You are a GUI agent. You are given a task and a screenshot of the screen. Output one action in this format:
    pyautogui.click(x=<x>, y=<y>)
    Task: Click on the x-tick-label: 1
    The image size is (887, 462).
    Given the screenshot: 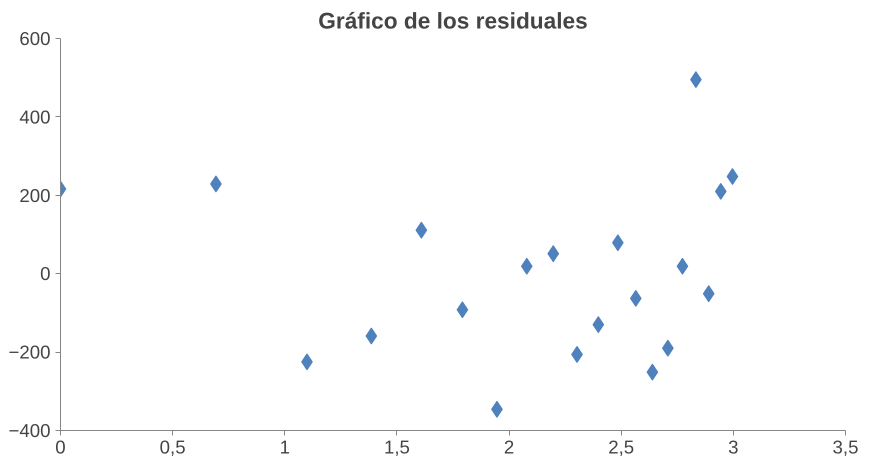 What is the action you would take?
    pyautogui.click(x=285, y=447)
    